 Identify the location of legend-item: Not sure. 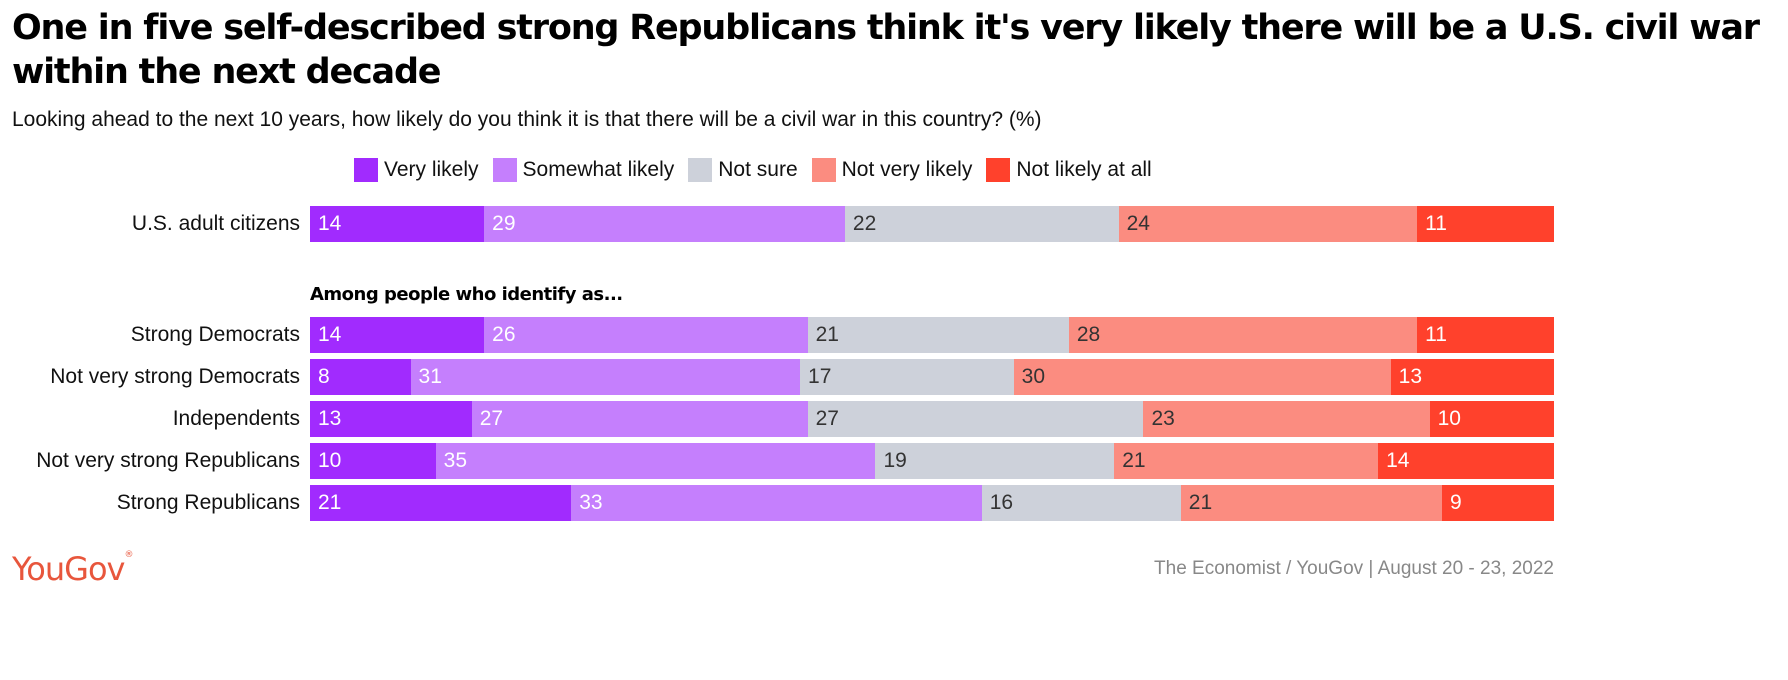
(743, 170).